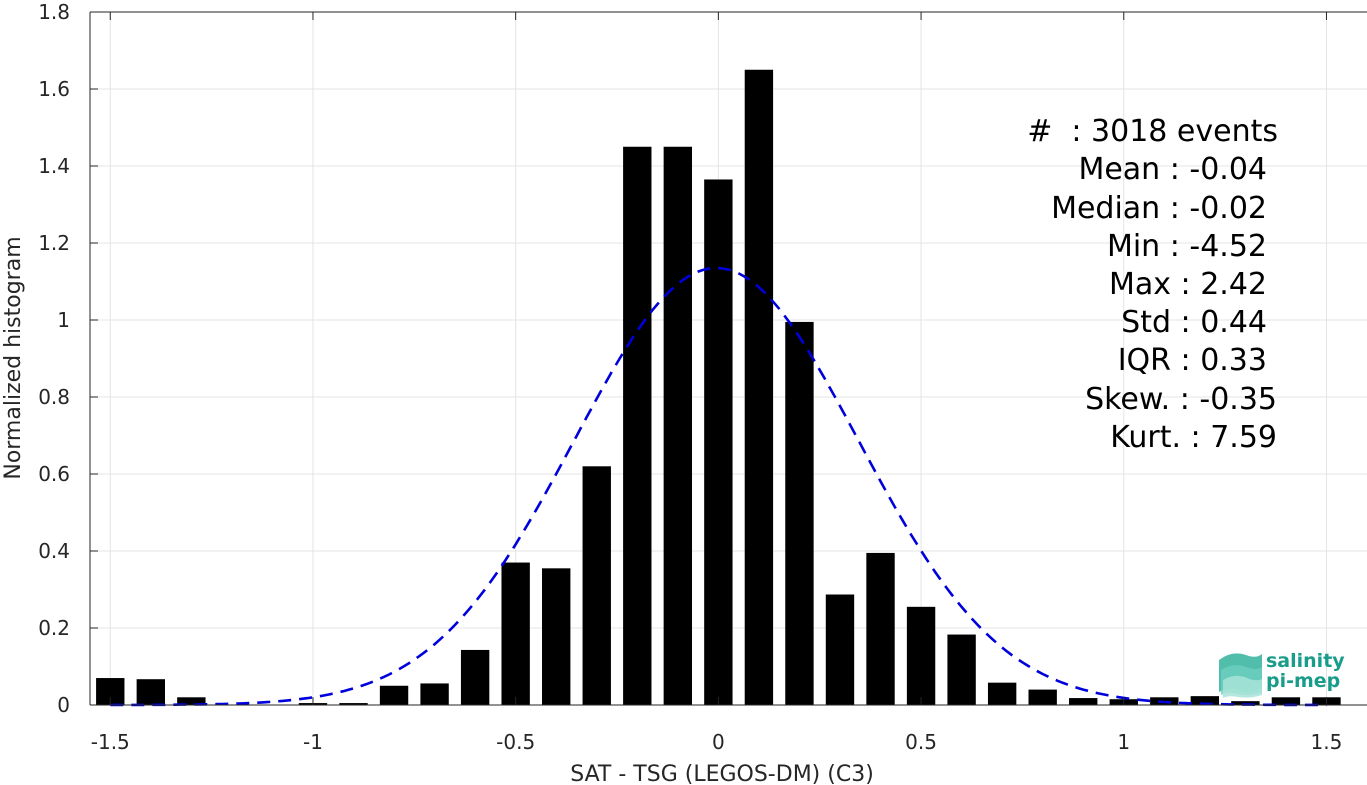 This screenshot has width=1367, height=785. What do you see at coordinates (722, 773) in the screenshot?
I see `x-axis-title: SAT - TSG (LEGOS-DM) (C3)` at bounding box center [722, 773].